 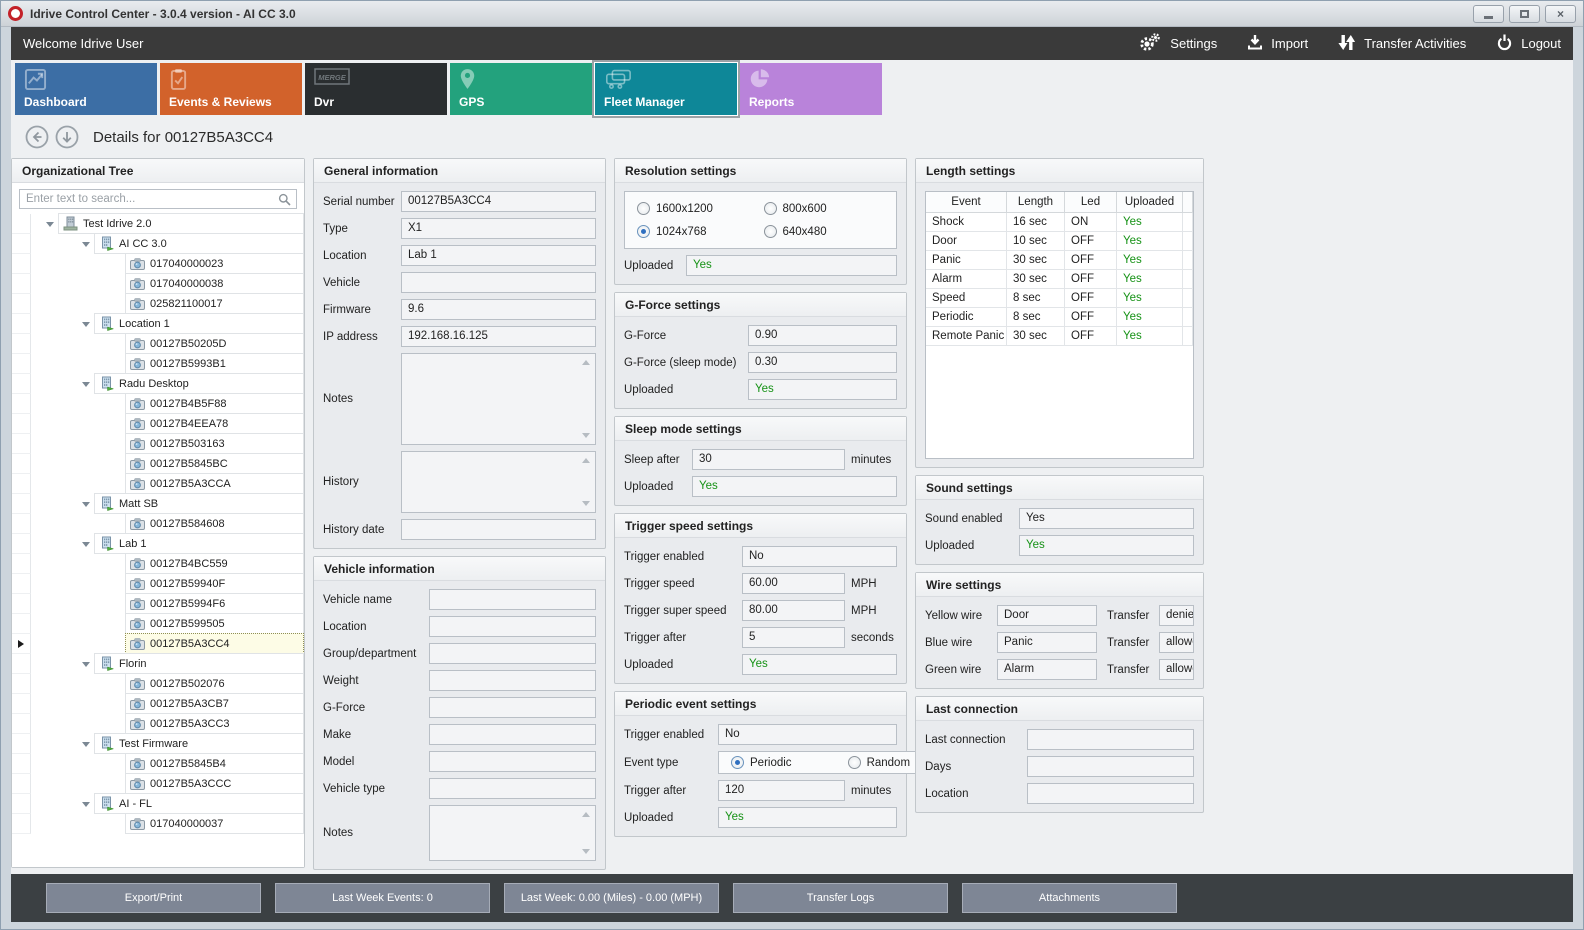 I want to click on tree-item-00127b503163: 00127B503163, so click(x=214, y=443).